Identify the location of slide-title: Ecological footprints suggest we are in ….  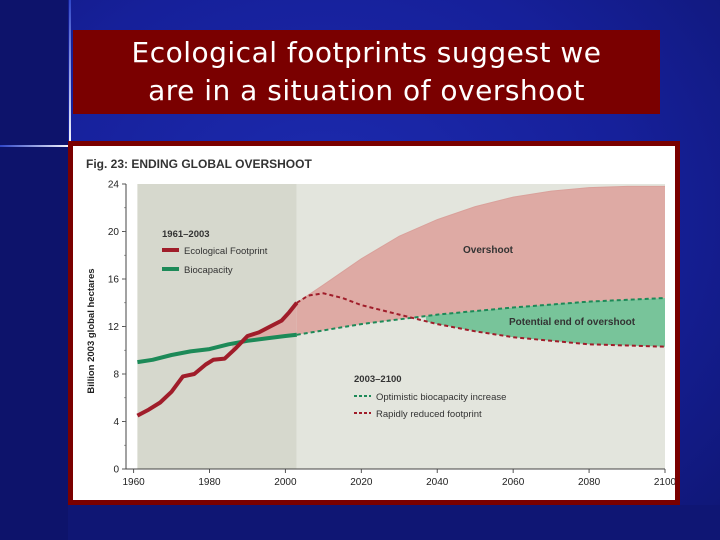
(366, 72).